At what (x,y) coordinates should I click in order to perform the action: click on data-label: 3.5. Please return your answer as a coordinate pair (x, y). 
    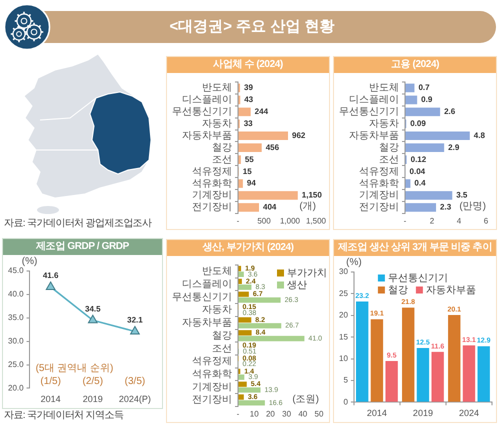
    Looking at the image, I should click on (462, 195).